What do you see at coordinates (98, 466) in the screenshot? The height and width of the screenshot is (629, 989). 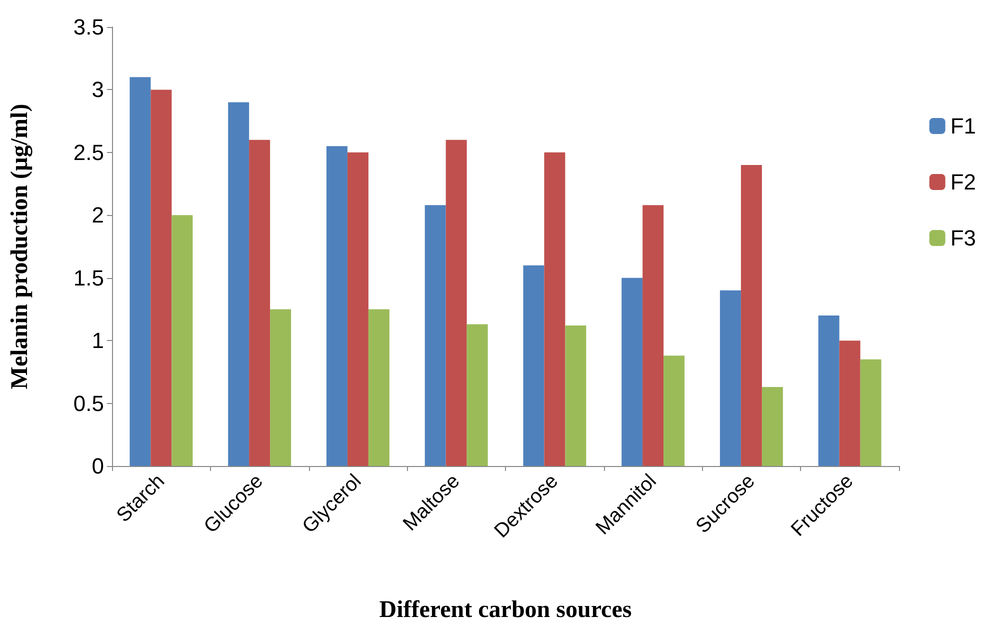 I see `y-tick-label: 0` at bounding box center [98, 466].